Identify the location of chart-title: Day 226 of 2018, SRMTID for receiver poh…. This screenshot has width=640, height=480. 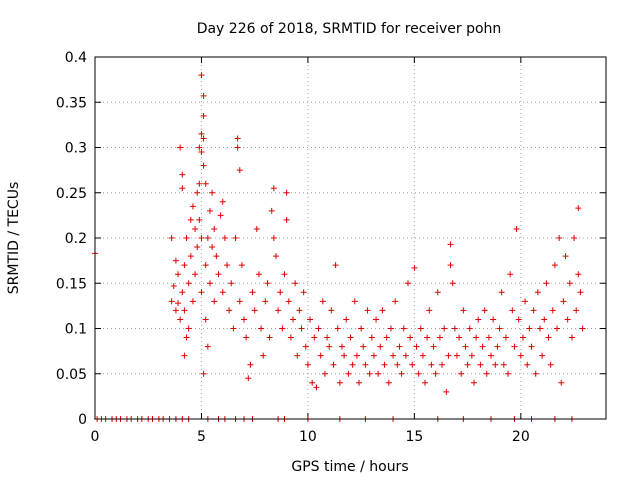
(349, 29).